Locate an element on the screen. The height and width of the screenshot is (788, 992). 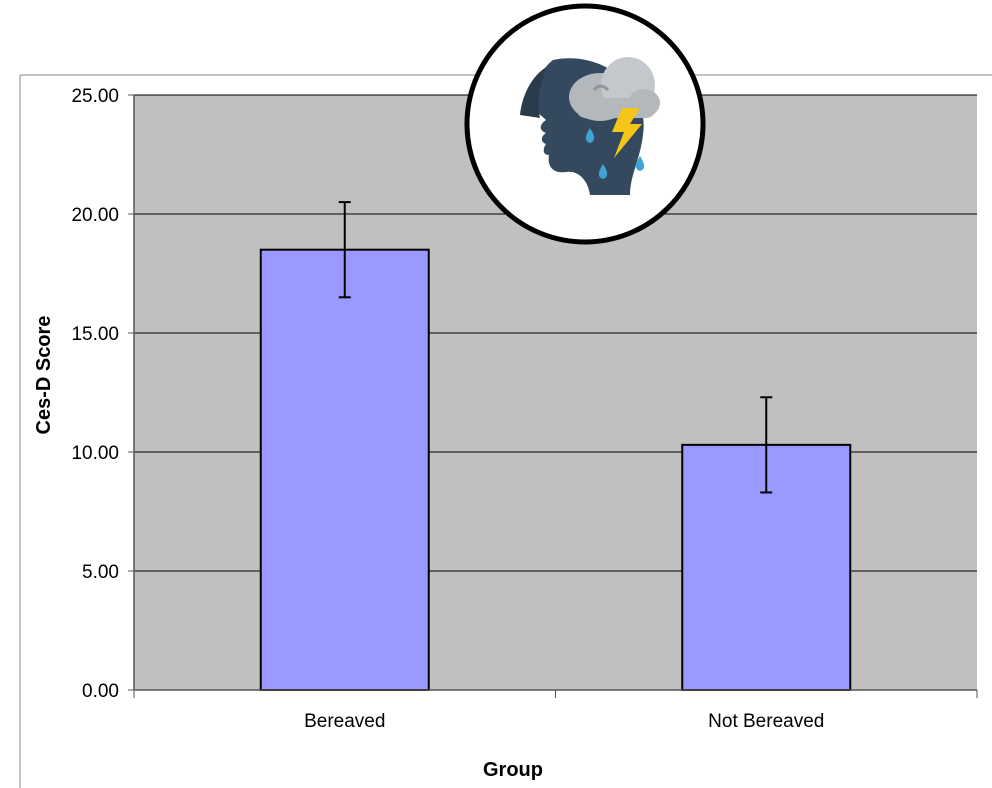
y-tick-labels: 0.00 5.00 10.00 15.00 20.00 25.00 is located at coordinates (102, 394).